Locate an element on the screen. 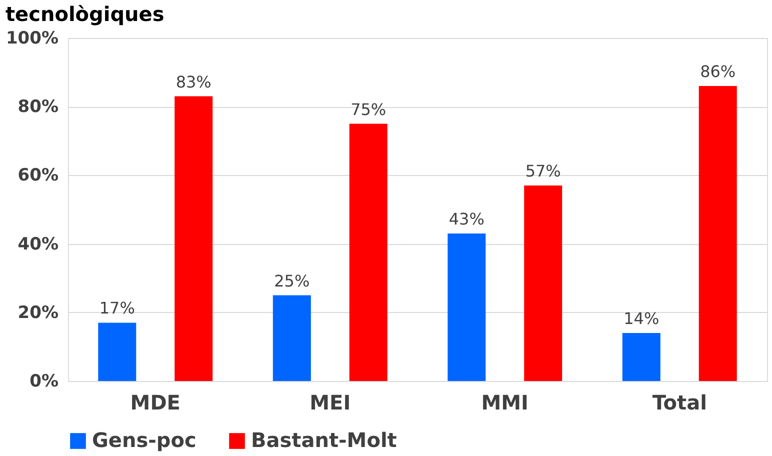  x-tick-label: MDE is located at coordinates (155, 402).